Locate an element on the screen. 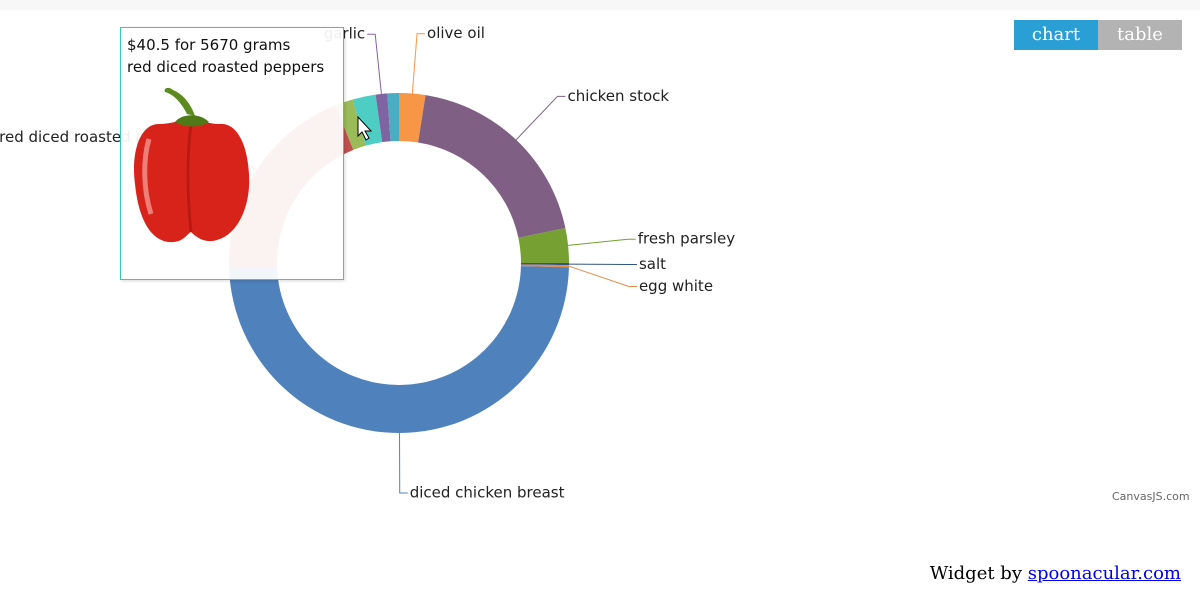 The image size is (1200, 608). tooltip-text: $40.5 for 5670 grams is located at coordinates (209, 45).